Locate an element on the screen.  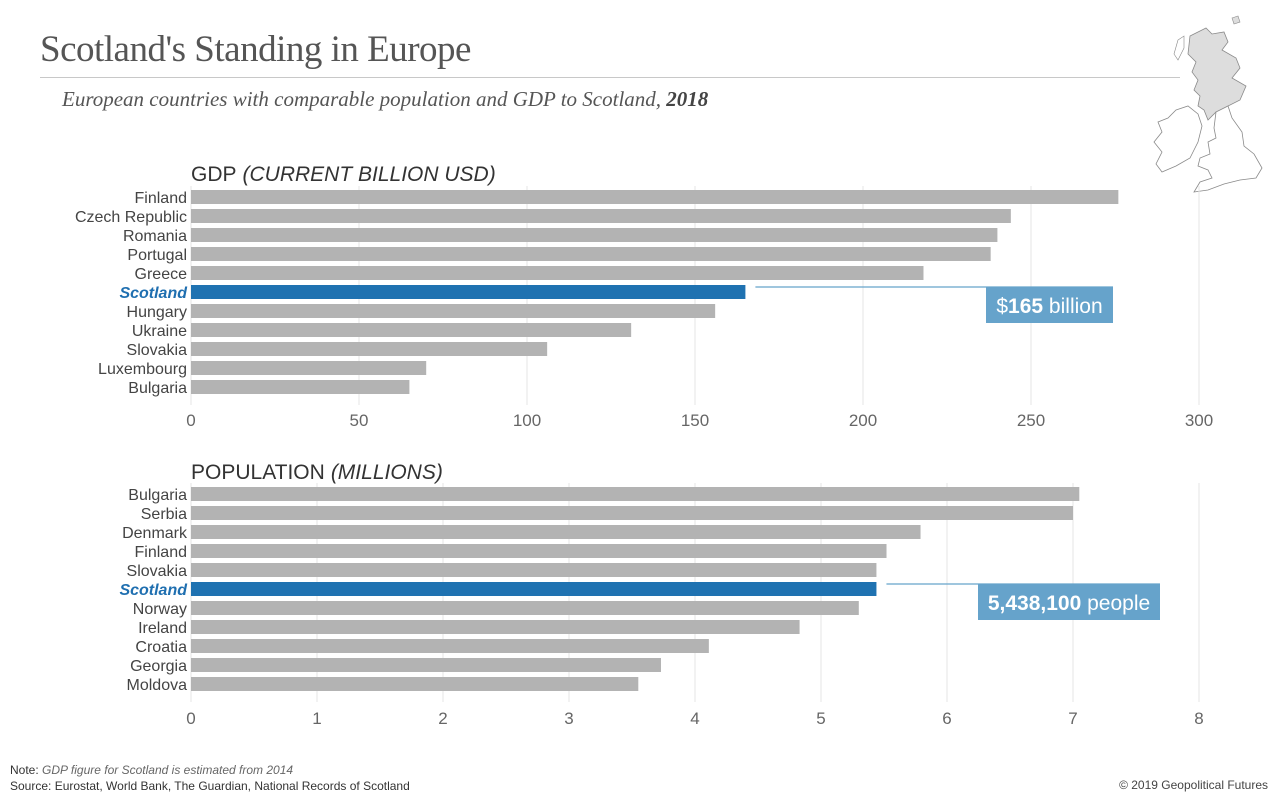
population-category-label: Moldova is located at coordinates (157, 685).